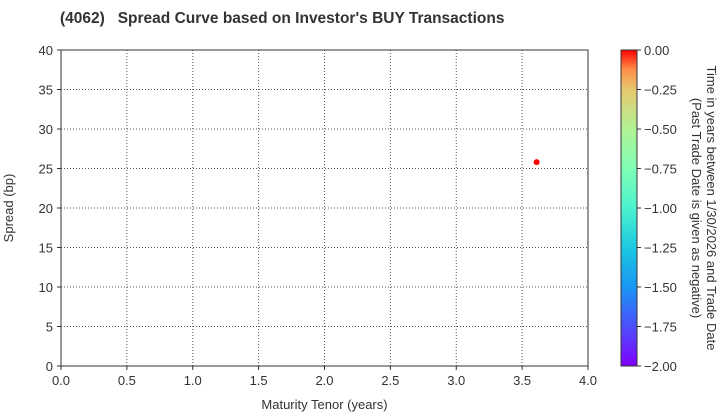 This screenshot has height=420, width=720. Describe the element at coordinates (522, 380) in the screenshot. I see `x-tick-label: 3.5` at that location.